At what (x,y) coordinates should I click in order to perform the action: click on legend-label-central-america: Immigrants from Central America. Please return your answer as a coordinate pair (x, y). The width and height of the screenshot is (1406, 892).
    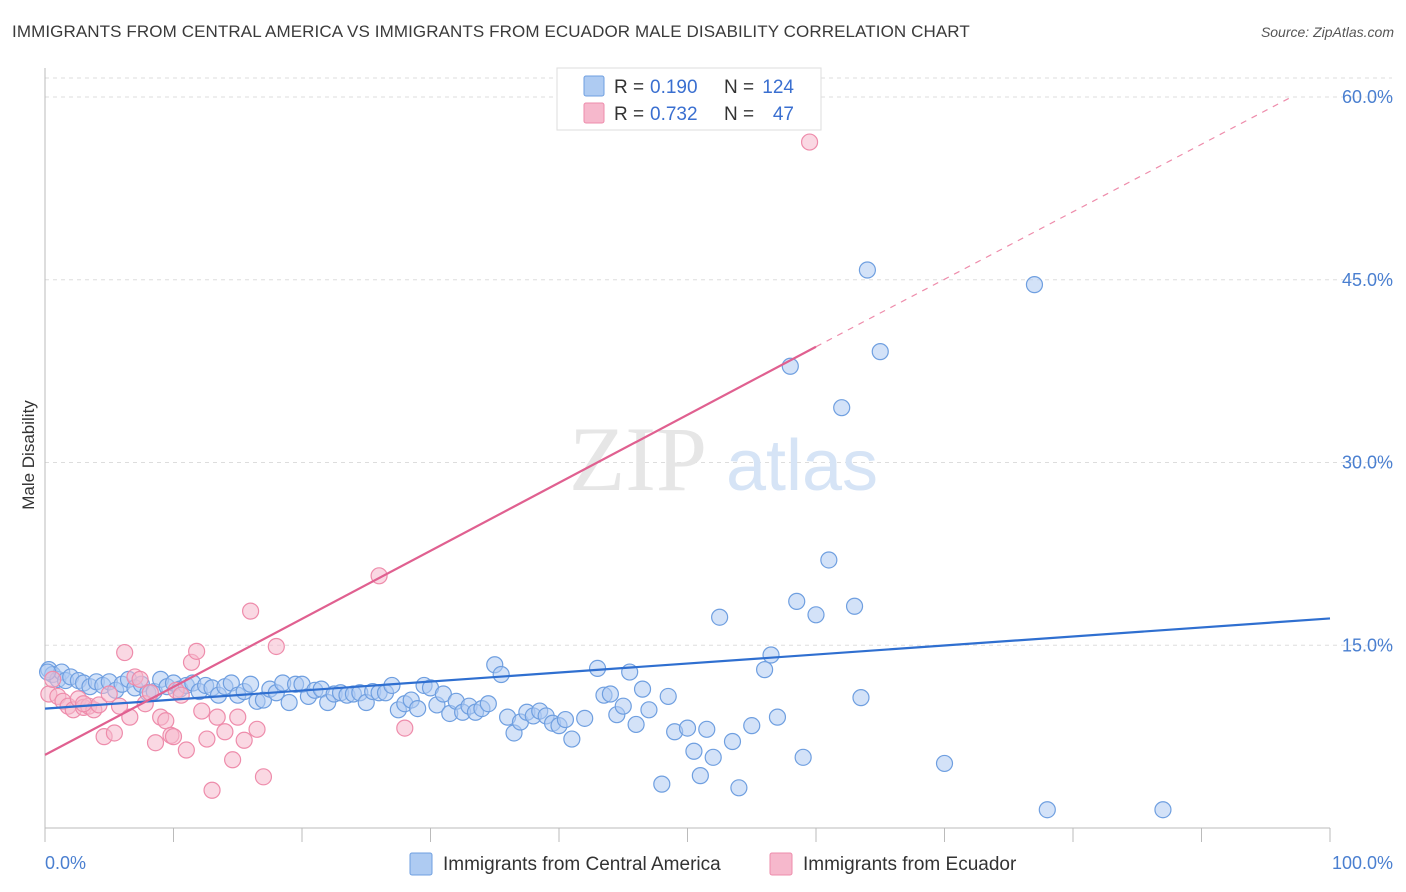
    Looking at the image, I should click on (582, 864).